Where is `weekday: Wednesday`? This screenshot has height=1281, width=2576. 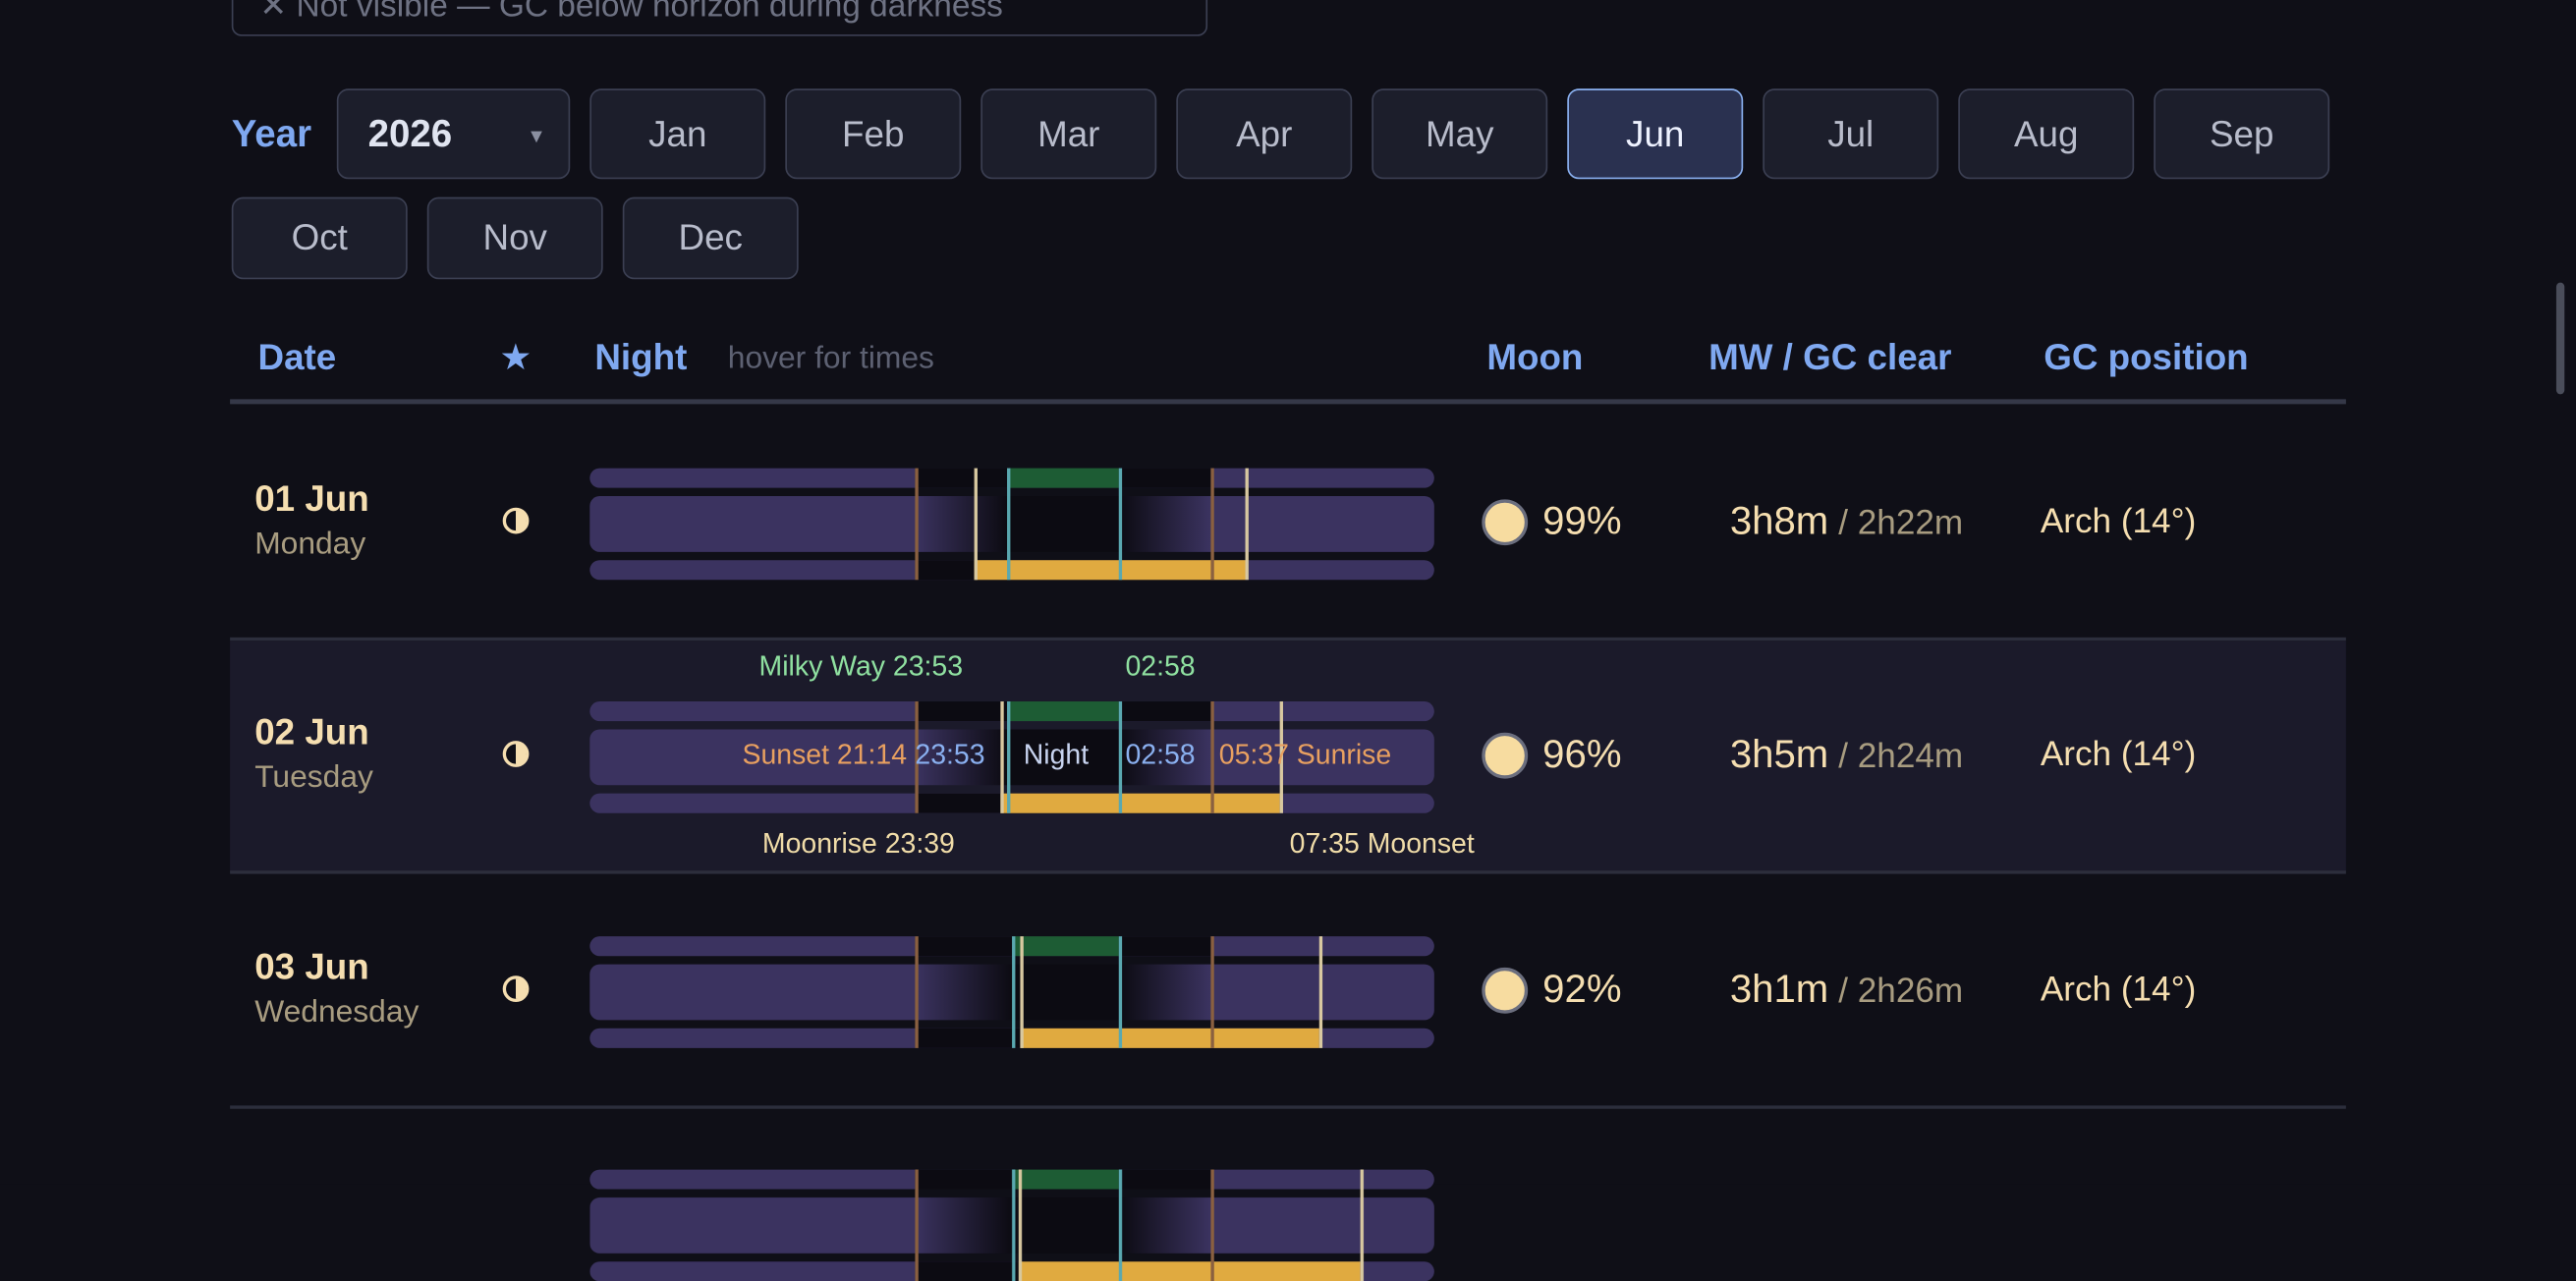
weekday: Wednesday is located at coordinates (337, 1013).